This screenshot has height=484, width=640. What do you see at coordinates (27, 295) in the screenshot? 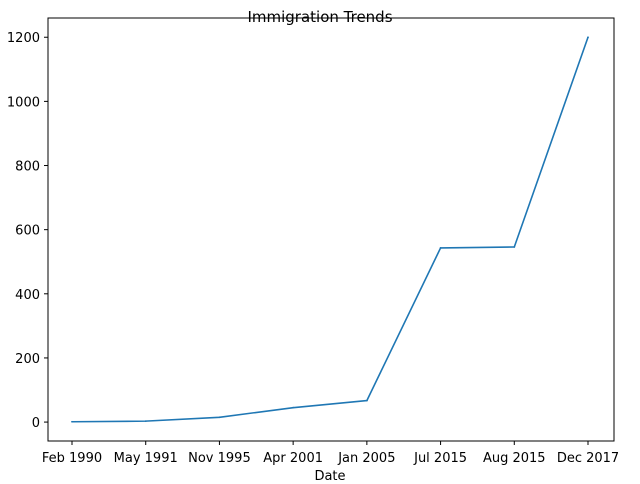
I see `y-tick-label: 400` at bounding box center [27, 295].